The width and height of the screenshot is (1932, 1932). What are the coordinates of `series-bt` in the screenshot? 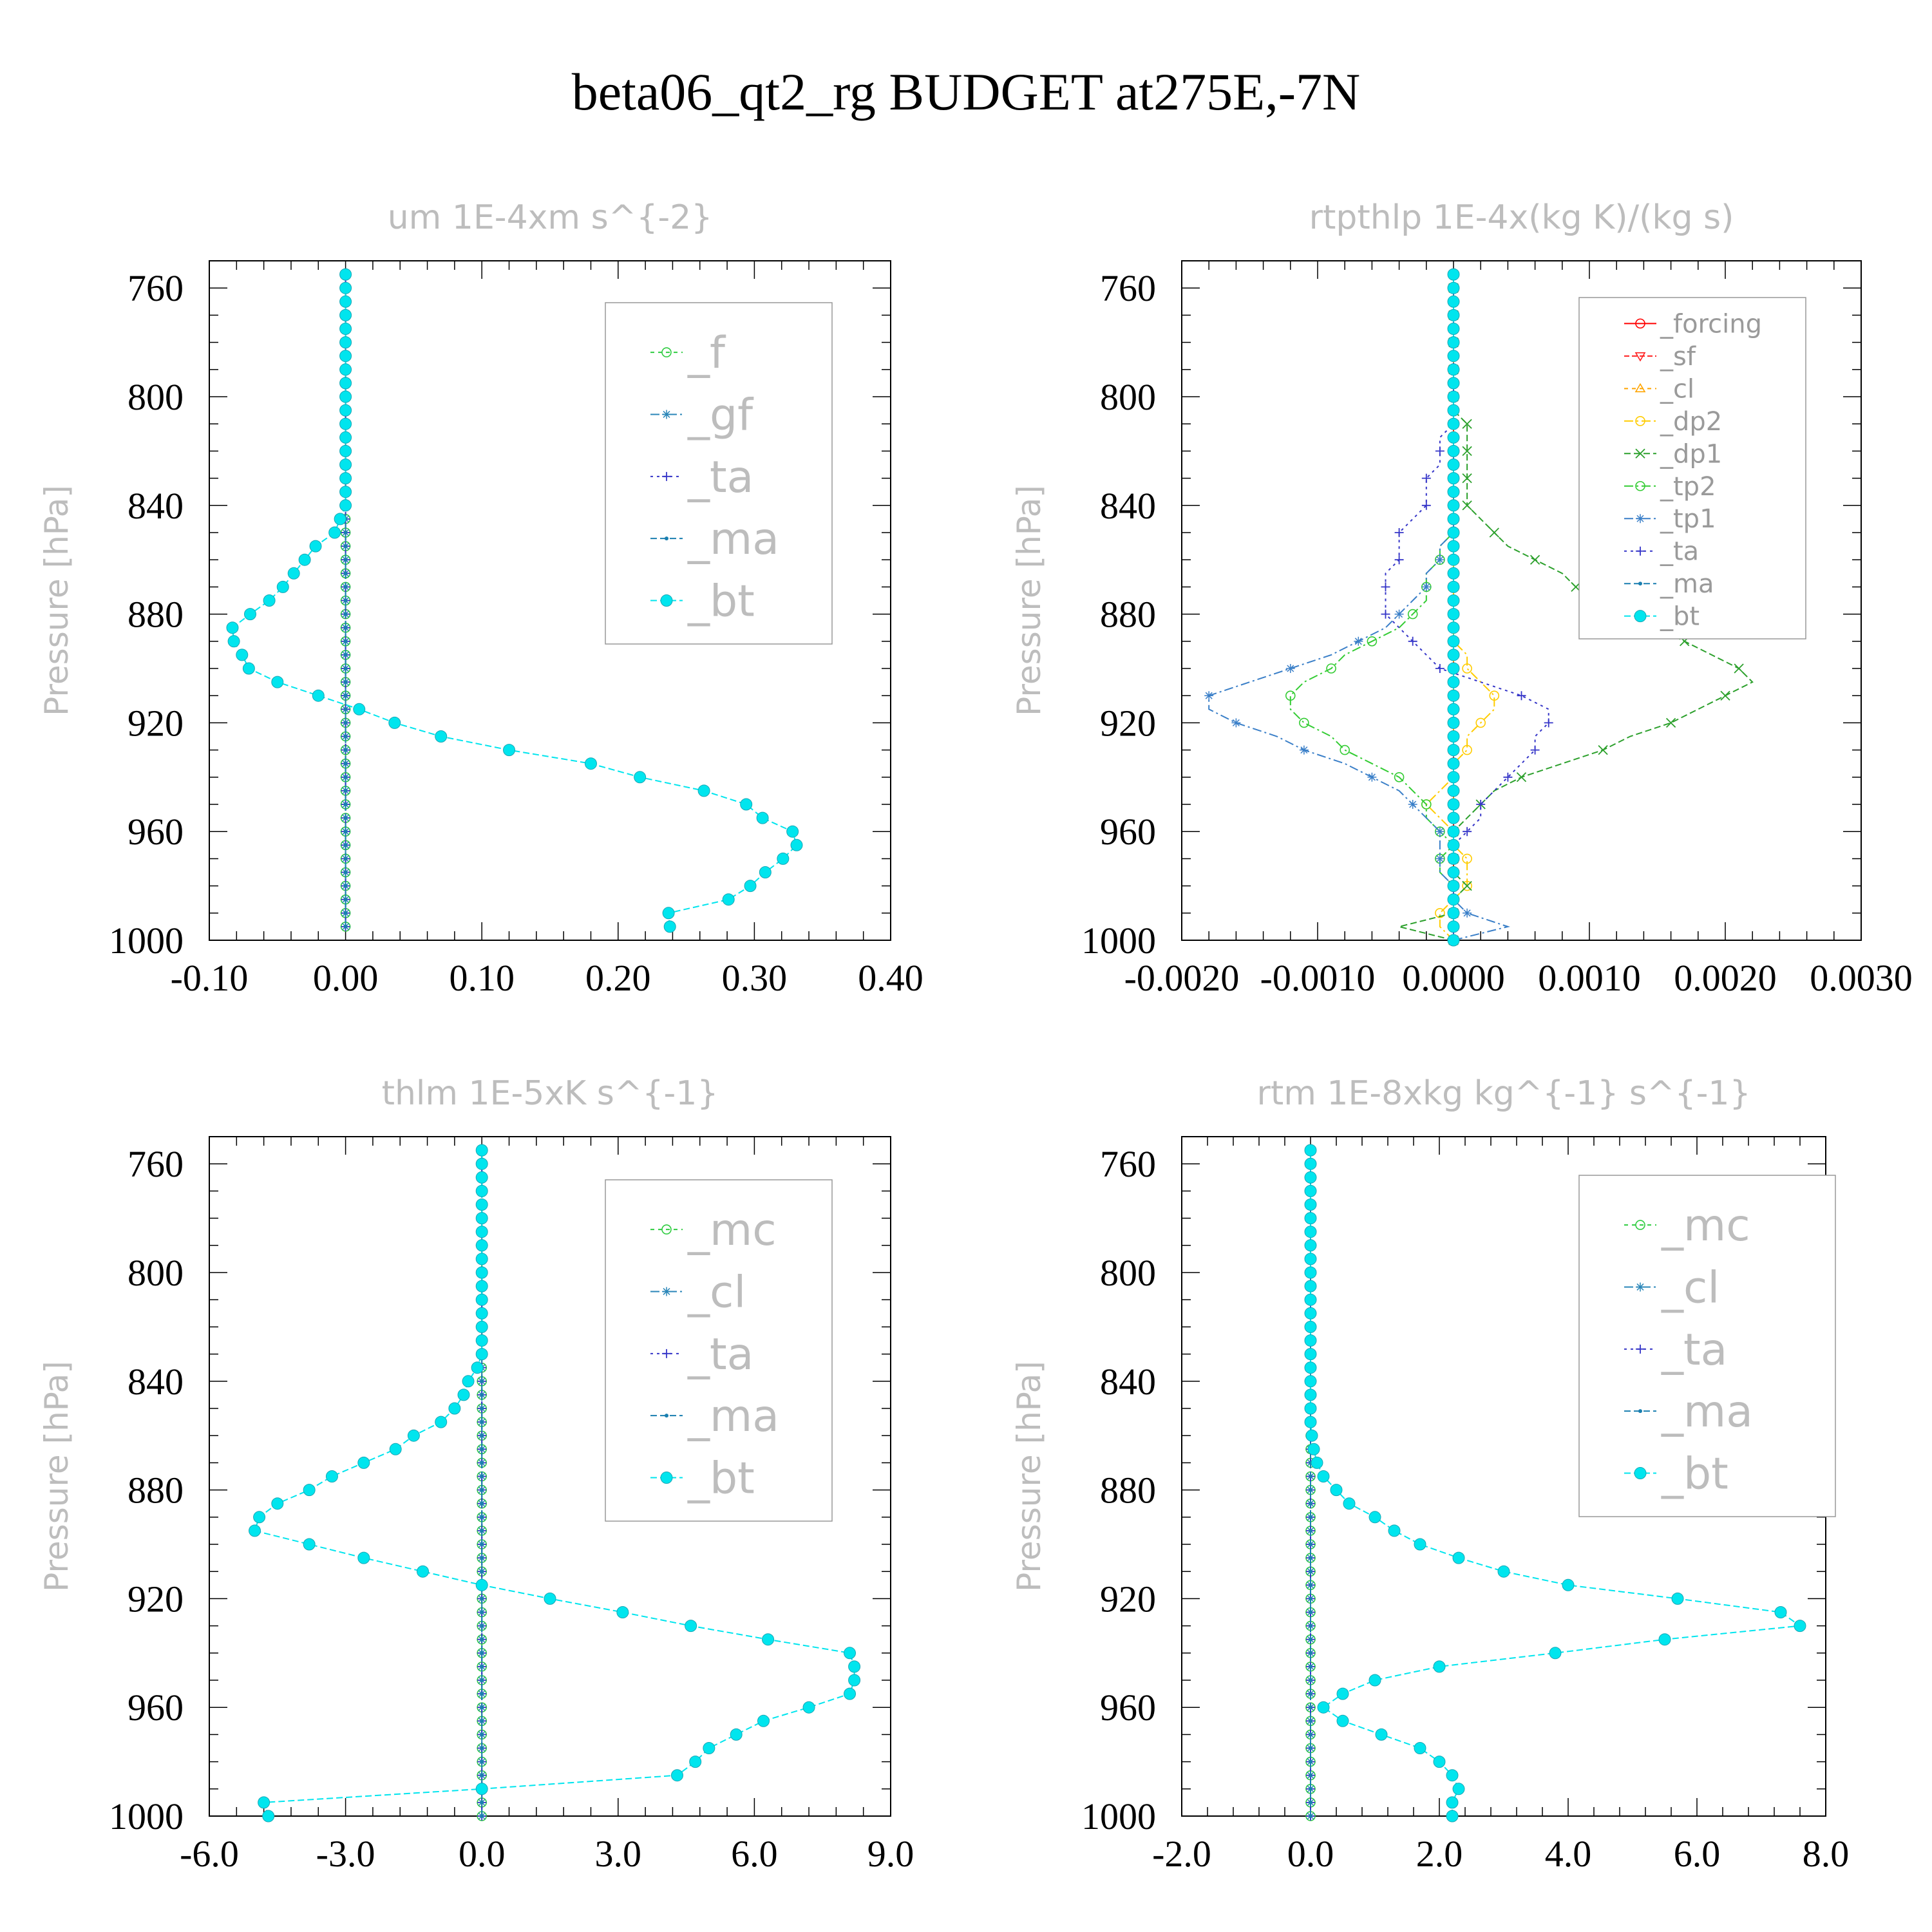 It's located at (1555, 1483).